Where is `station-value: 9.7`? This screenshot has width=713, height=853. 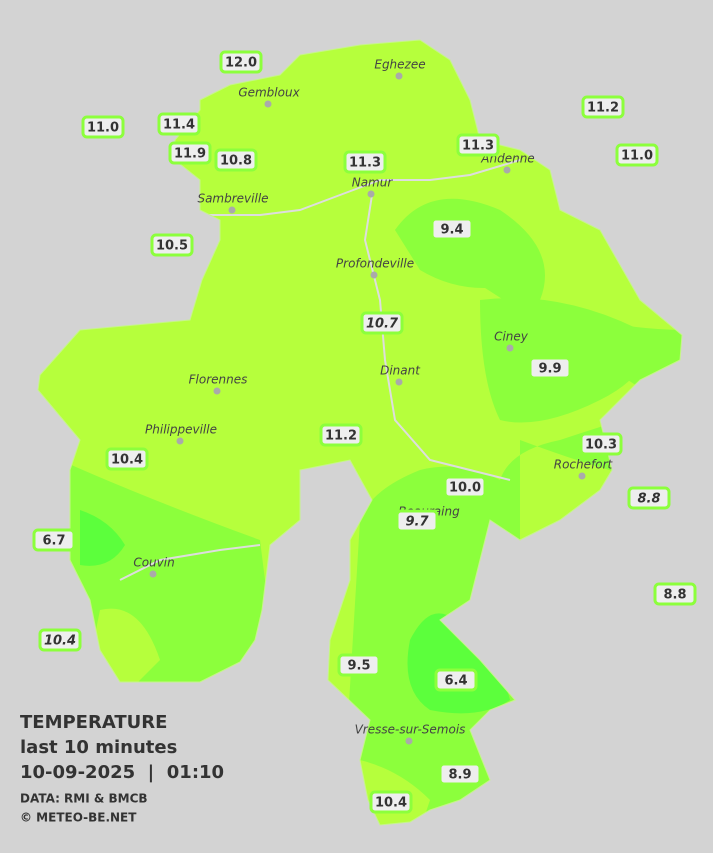 station-value: 9.7 is located at coordinates (417, 522).